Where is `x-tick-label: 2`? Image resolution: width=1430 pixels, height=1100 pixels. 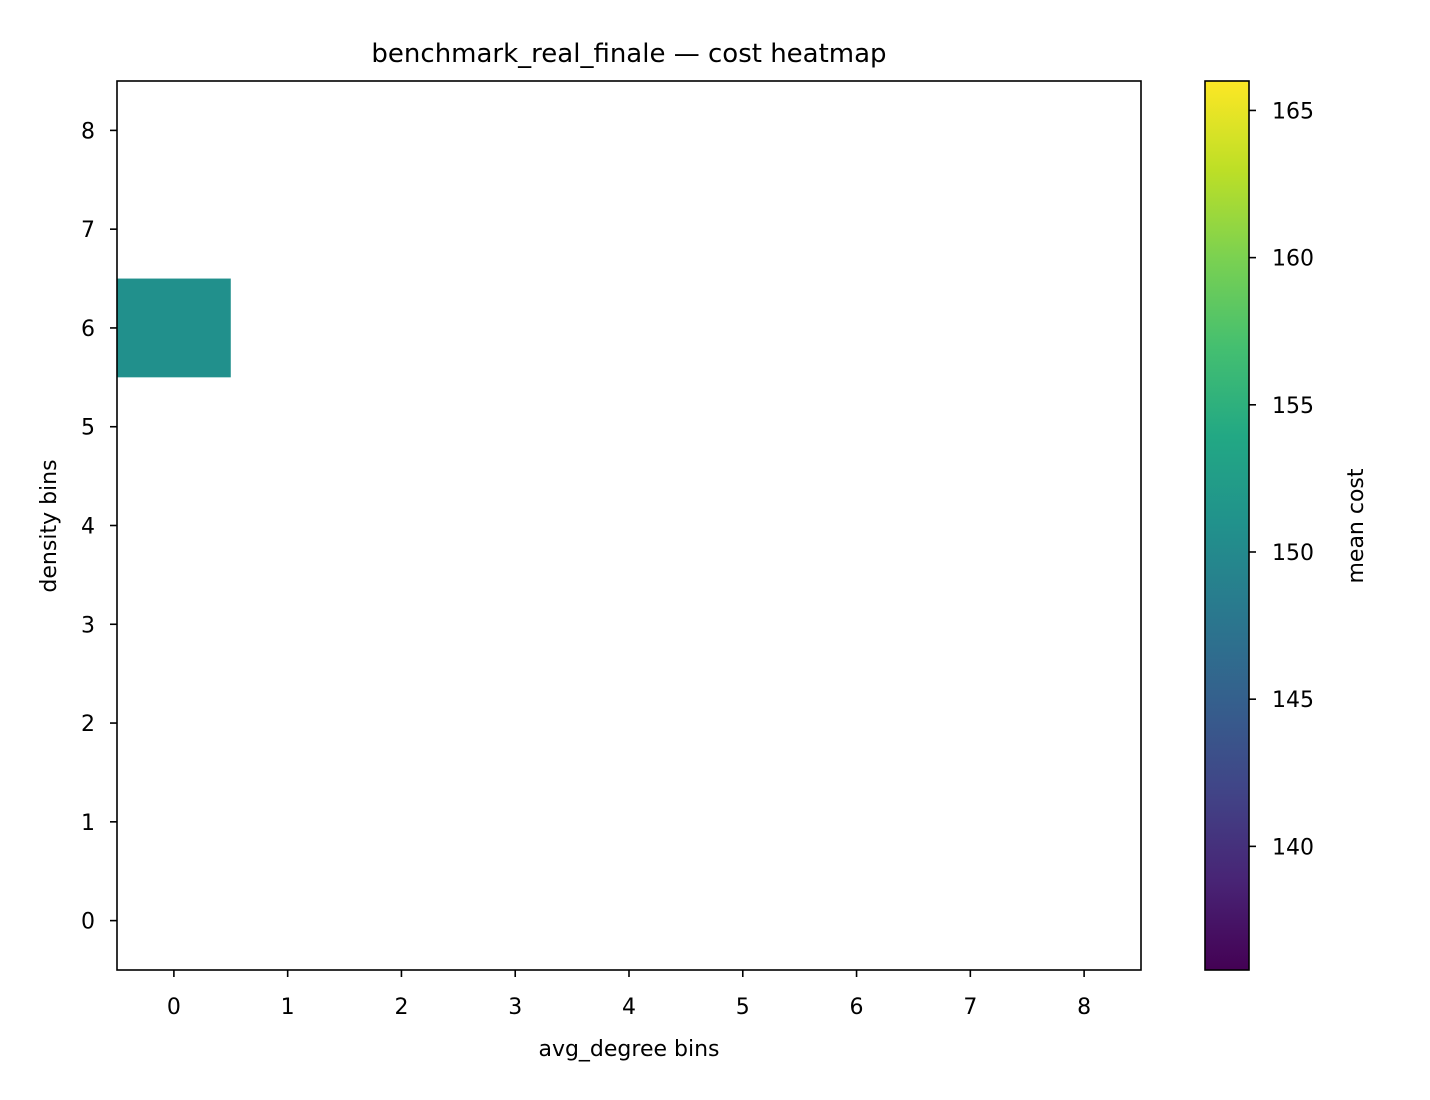
x-tick-label: 2 is located at coordinates (401, 1007).